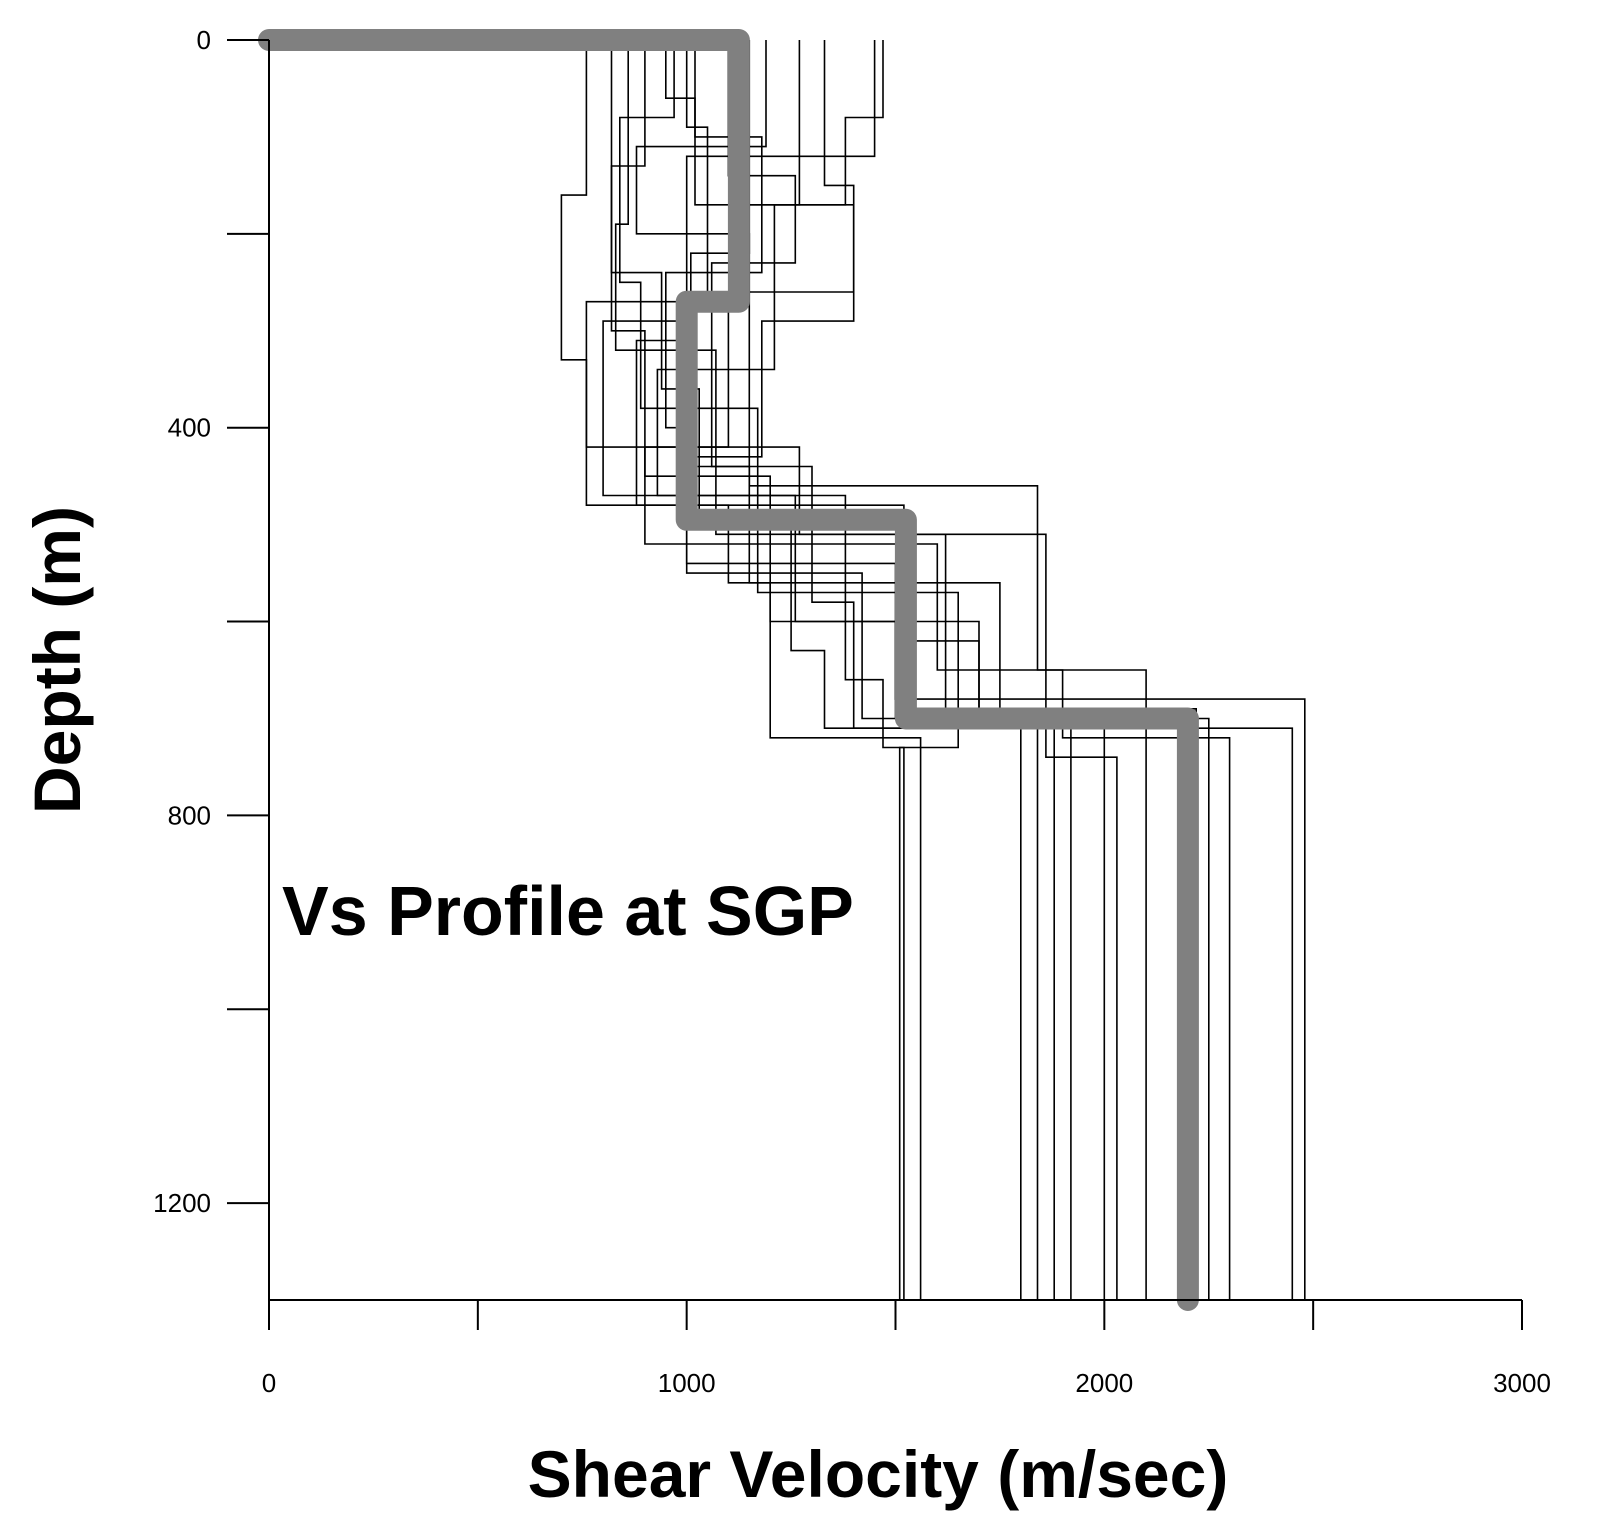 The width and height of the screenshot is (1603, 1536). I want to click on y-axis-title: Depth (m), so click(57, 660).